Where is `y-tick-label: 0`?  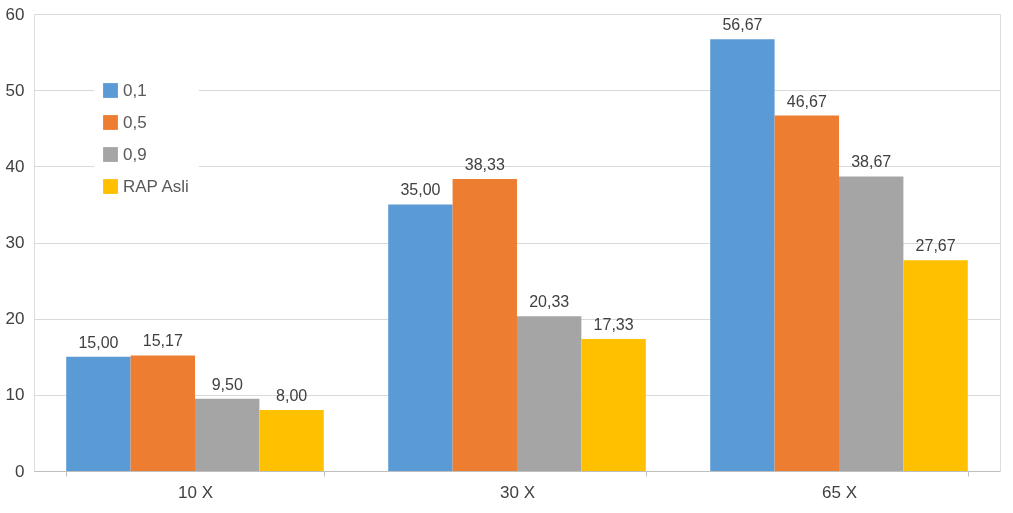
y-tick-label: 0 is located at coordinates (20, 471).